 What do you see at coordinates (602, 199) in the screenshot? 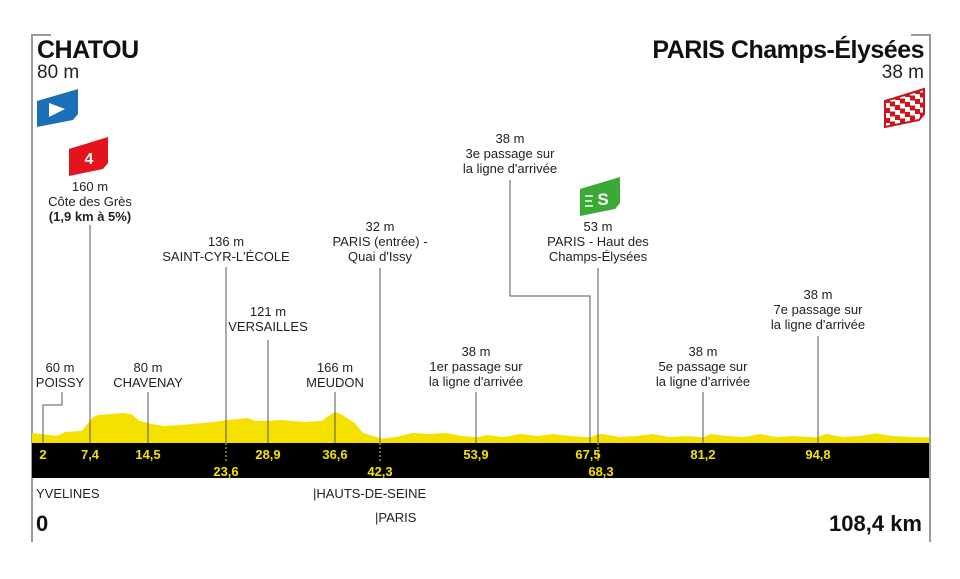
I see `svg-text: S` at bounding box center [602, 199].